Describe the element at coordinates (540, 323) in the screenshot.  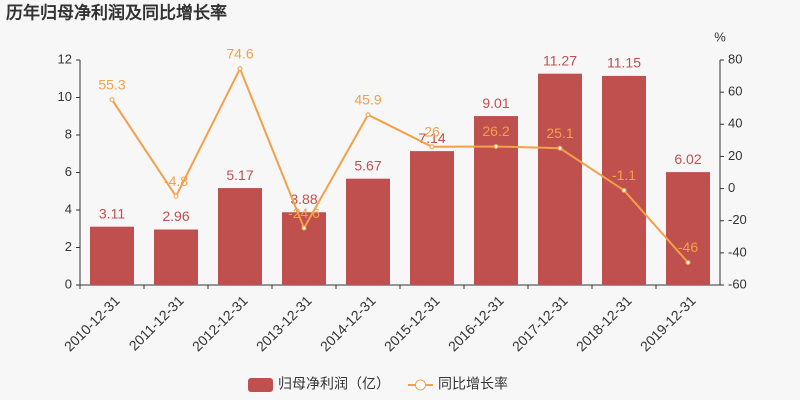
I see `x-tick-label: 2017-12-31` at that location.